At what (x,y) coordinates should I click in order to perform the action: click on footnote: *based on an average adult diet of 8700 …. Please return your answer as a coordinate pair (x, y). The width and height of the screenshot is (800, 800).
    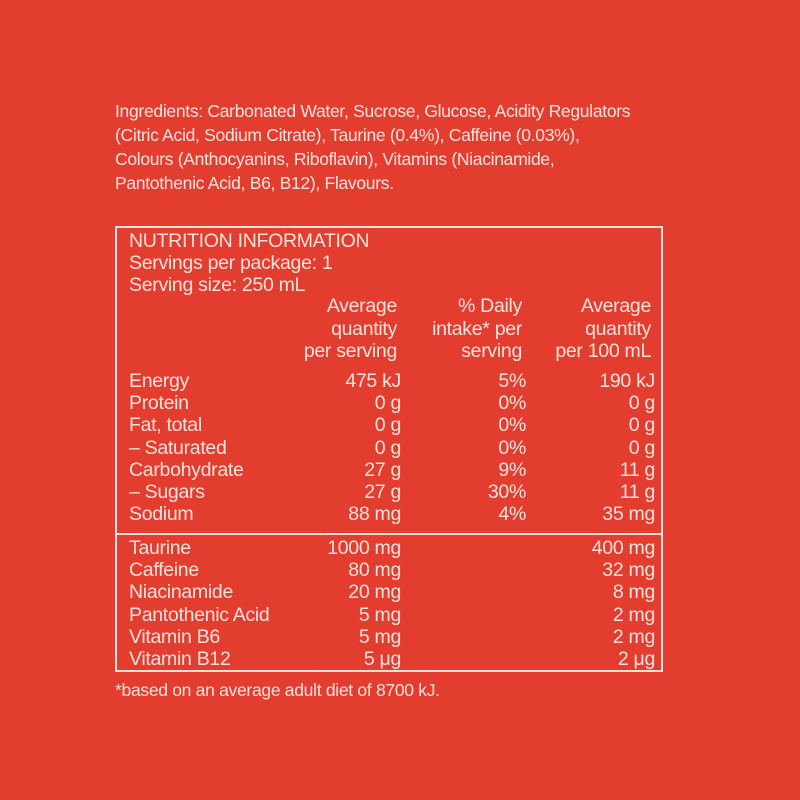
    Looking at the image, I should click on (277, 690).